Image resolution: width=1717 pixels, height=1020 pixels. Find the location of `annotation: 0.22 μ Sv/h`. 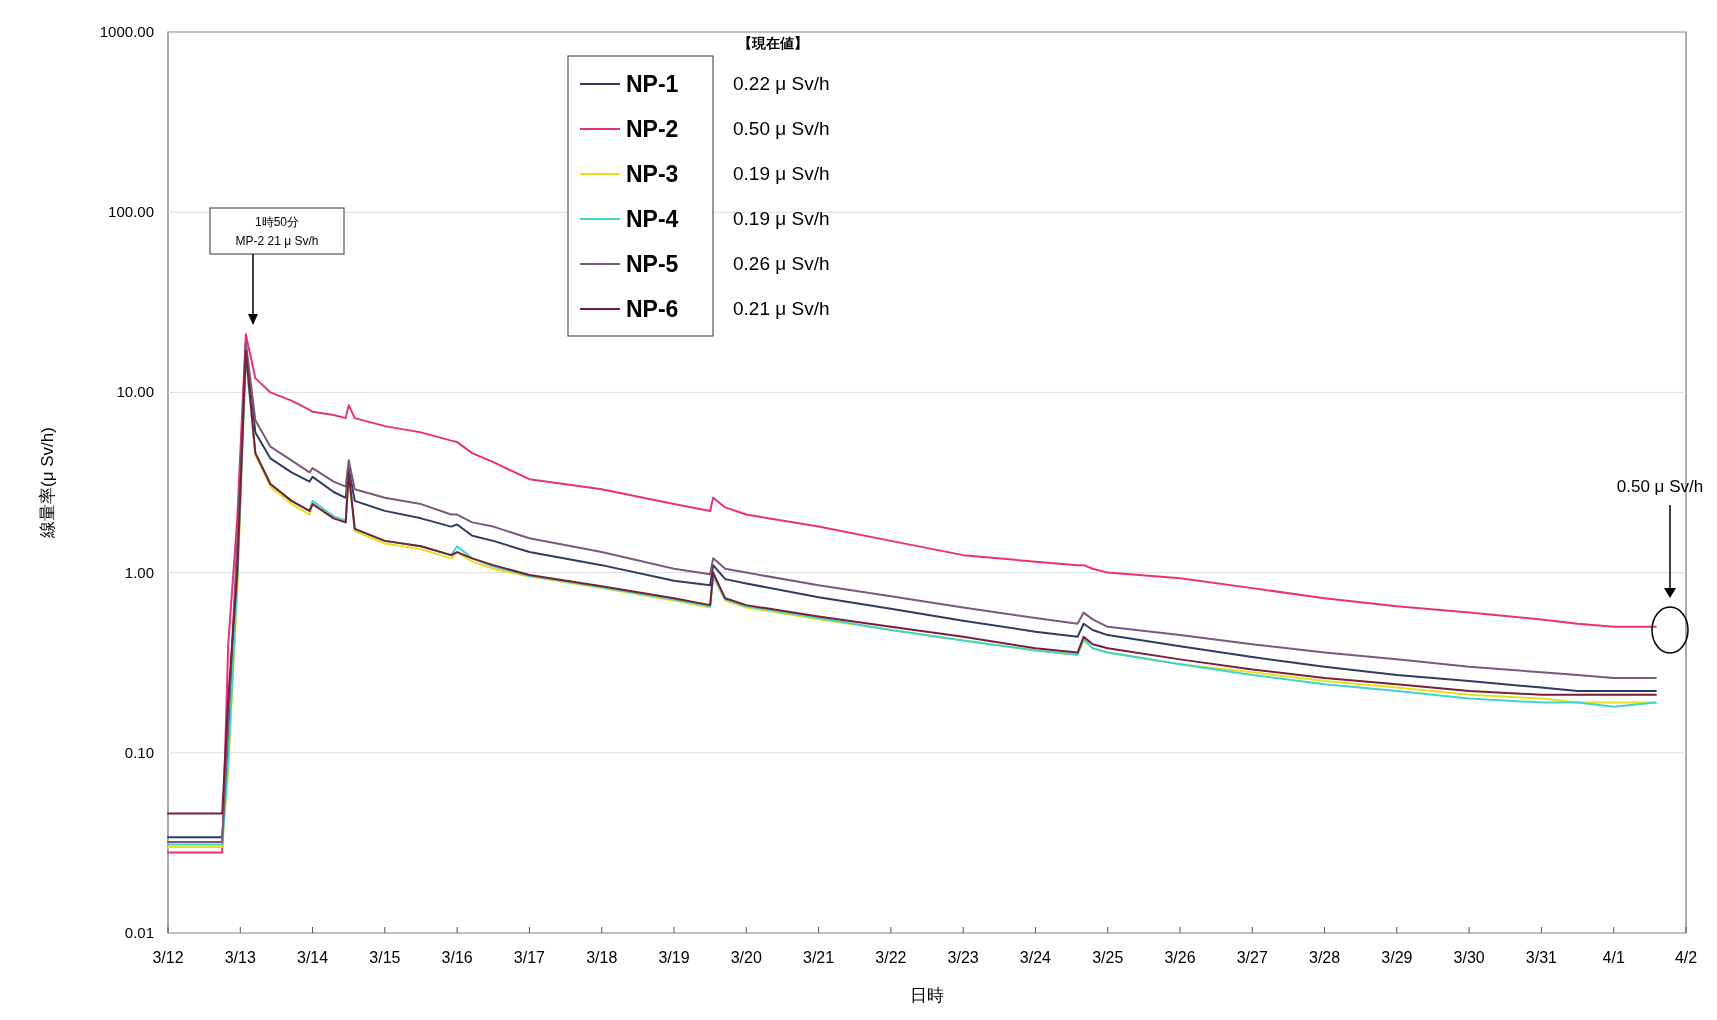

annotation: 0.22 μ Sv/h is located at coordinates (781, 83).